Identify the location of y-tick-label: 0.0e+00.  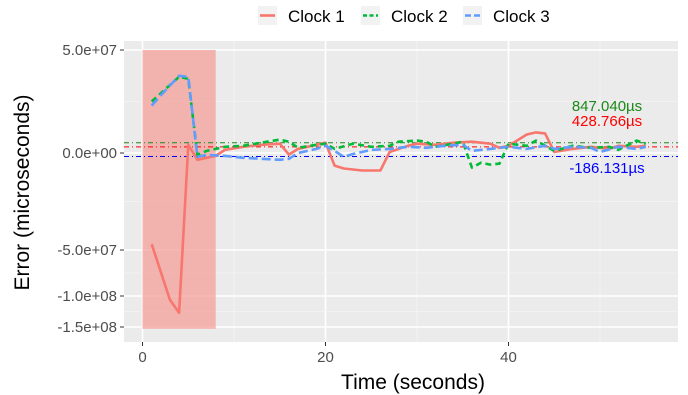
(89, 153).